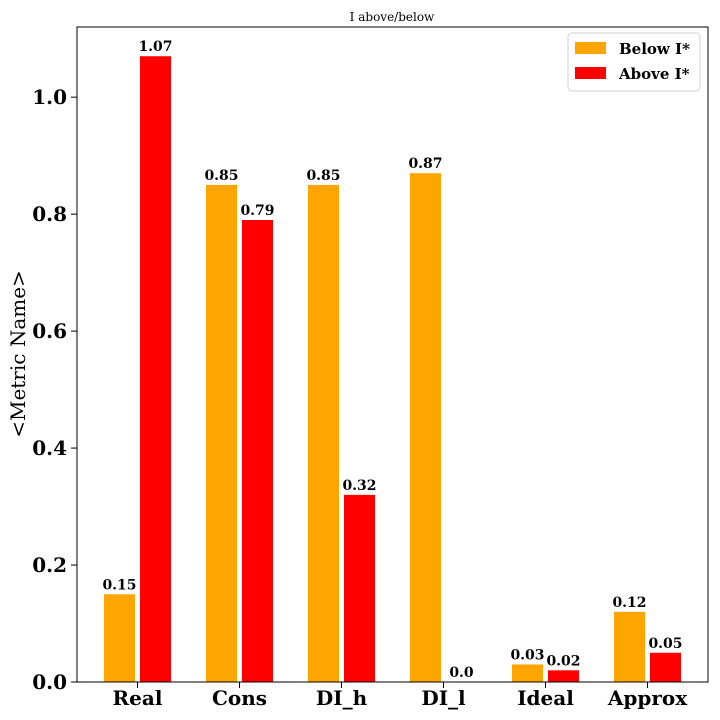 The height and width of the screenshot is (720, 720). I want to click on legend-label: Above I*, so click(654, 74).